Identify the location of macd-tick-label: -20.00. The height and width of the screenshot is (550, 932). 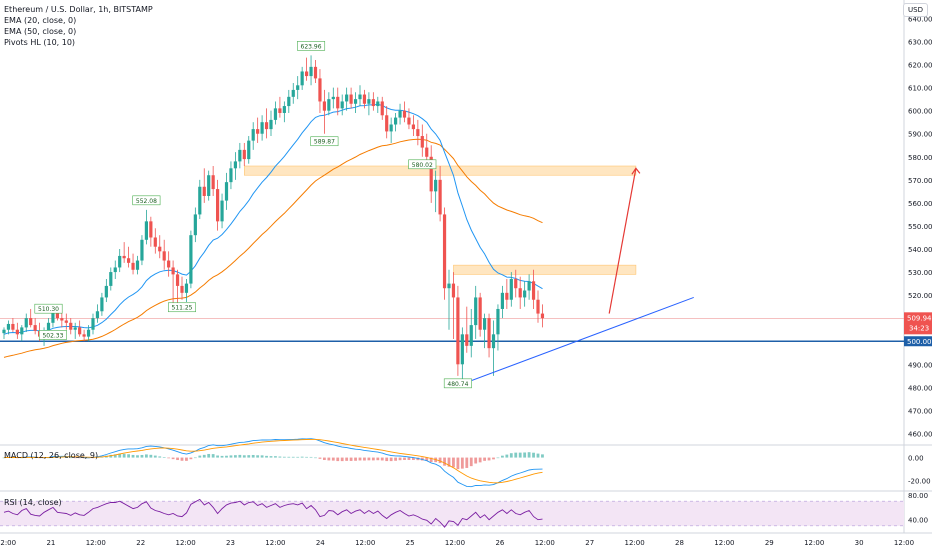
(919, 482).